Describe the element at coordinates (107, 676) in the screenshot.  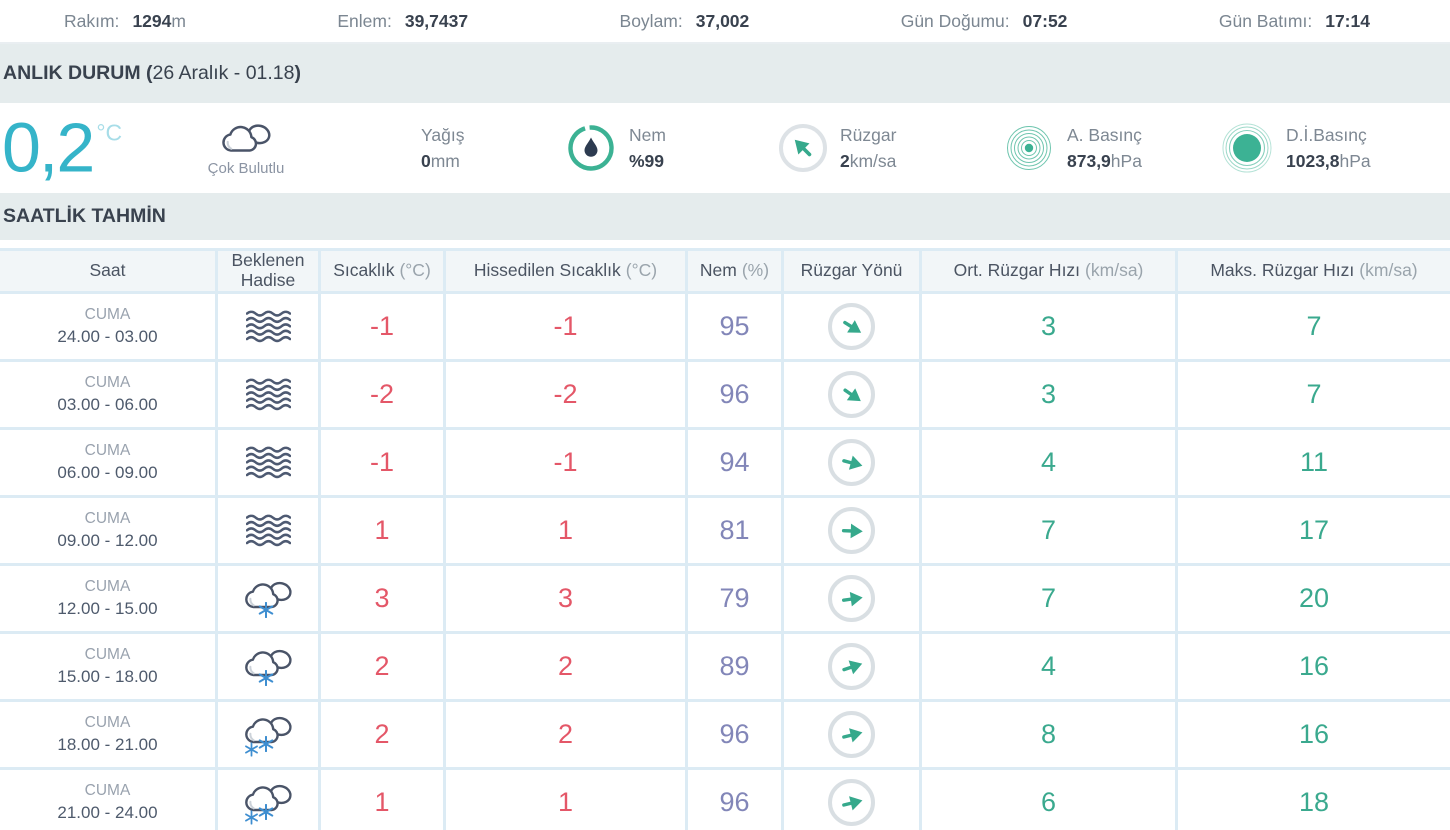
I see `time-range: 15.00 - 18.00` at that location.